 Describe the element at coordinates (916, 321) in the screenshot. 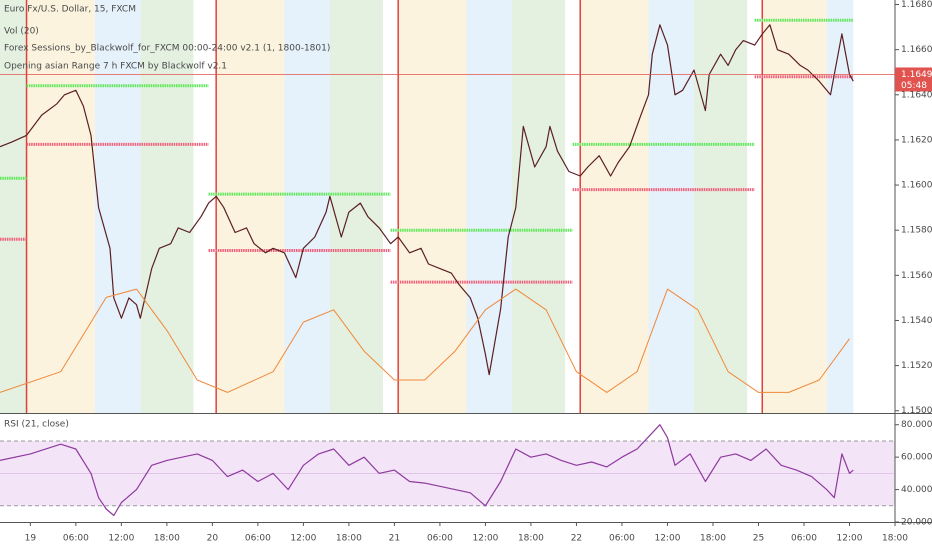

I see `y-tick-label: 1.15400` at that location.